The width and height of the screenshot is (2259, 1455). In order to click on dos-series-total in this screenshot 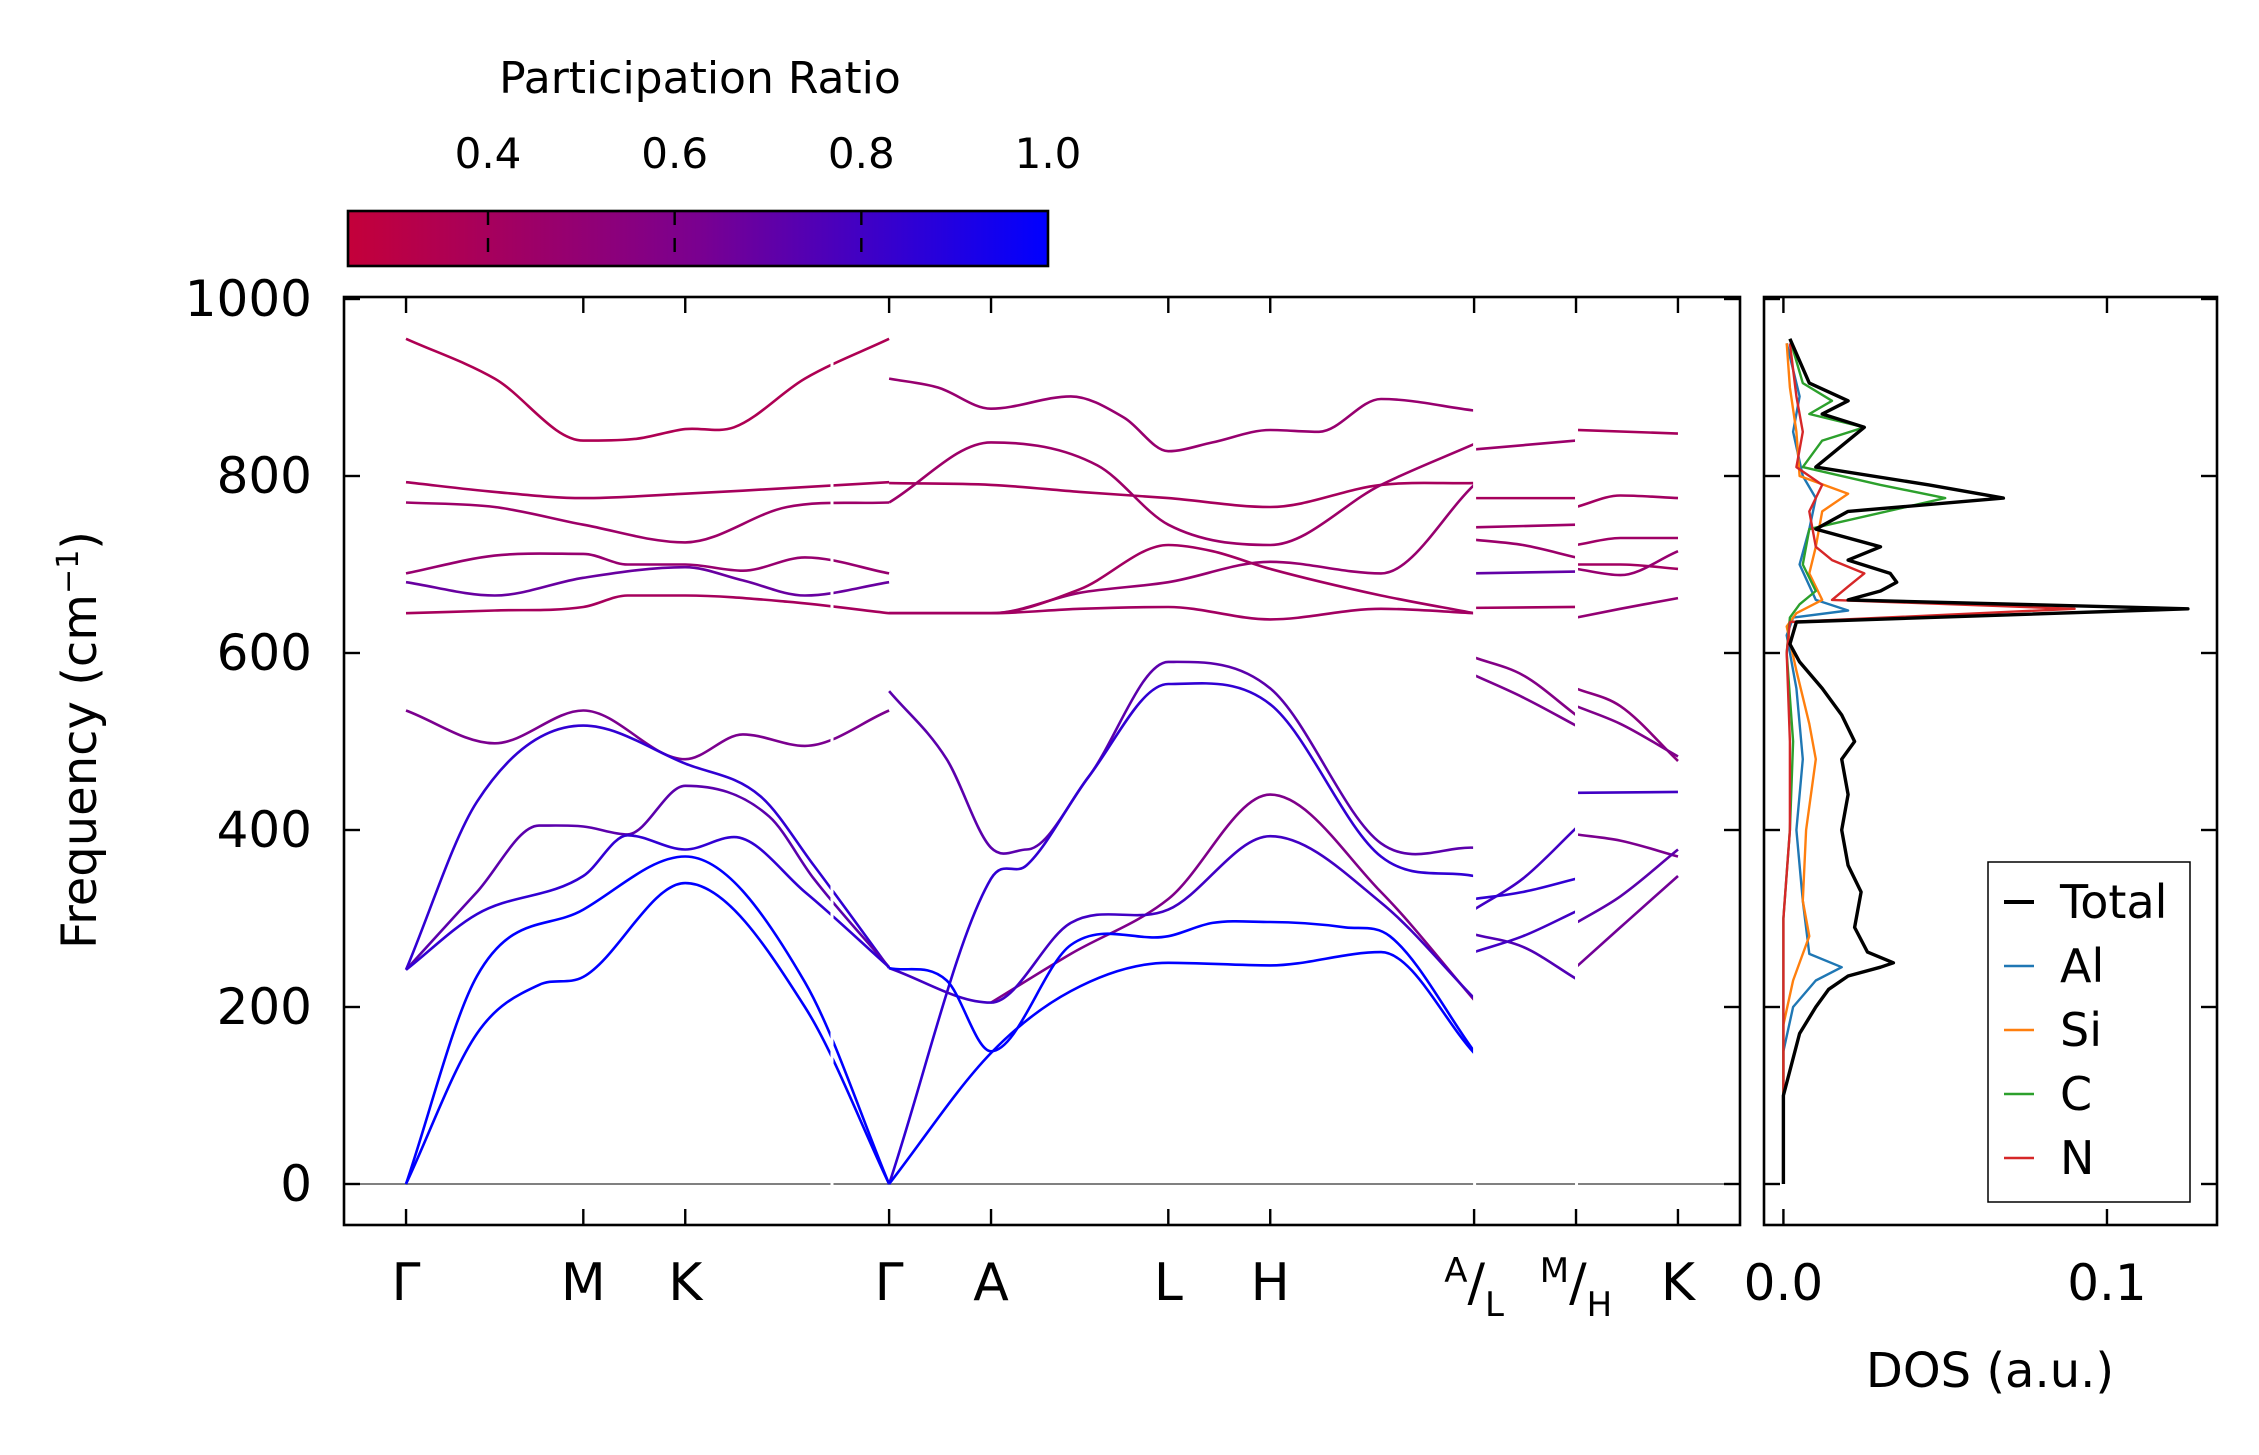, I will do `click(1985, 761)`.